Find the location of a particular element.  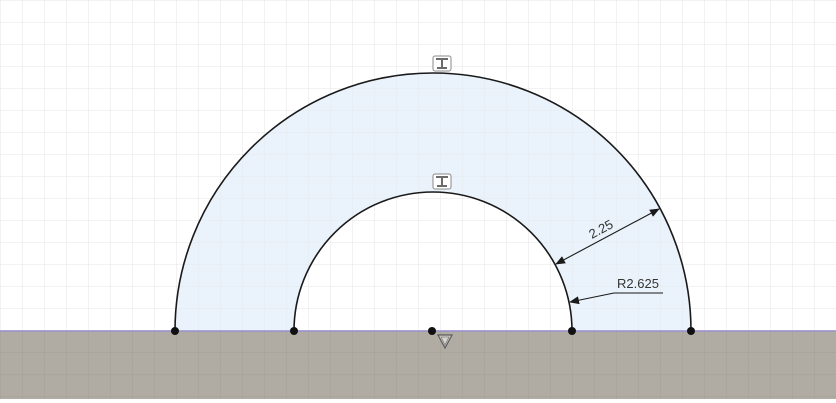

inner-arc-right-point is located at coordinates (572, 331).